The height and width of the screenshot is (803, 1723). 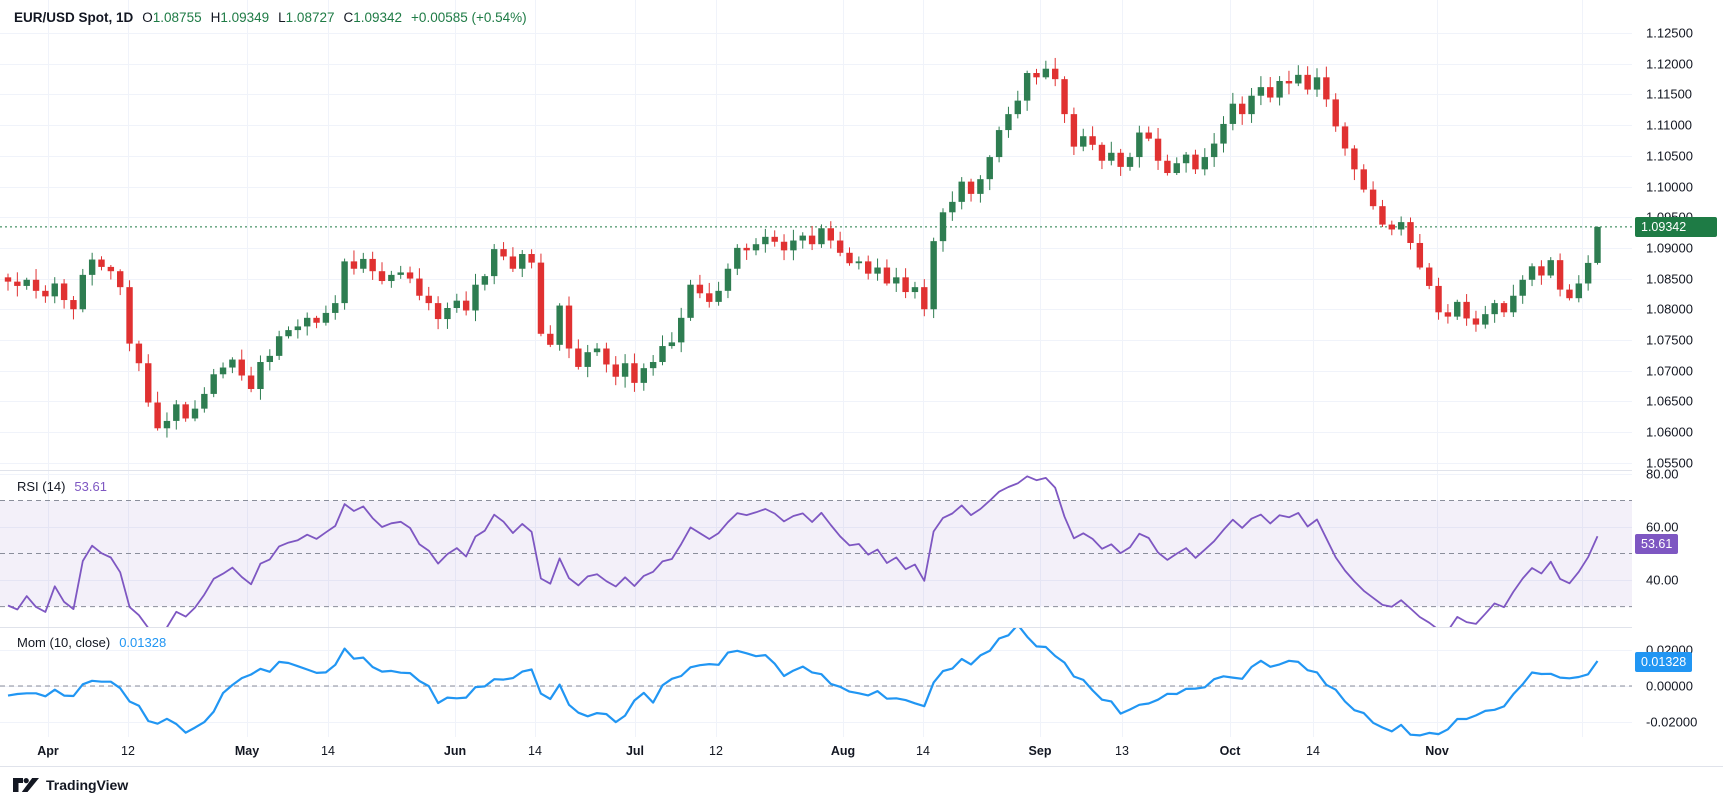 What do you see at coordinates (1669, 340) in the screenshot?
I see `price-tick: 1.07500` at bounding box center [1669, 340].